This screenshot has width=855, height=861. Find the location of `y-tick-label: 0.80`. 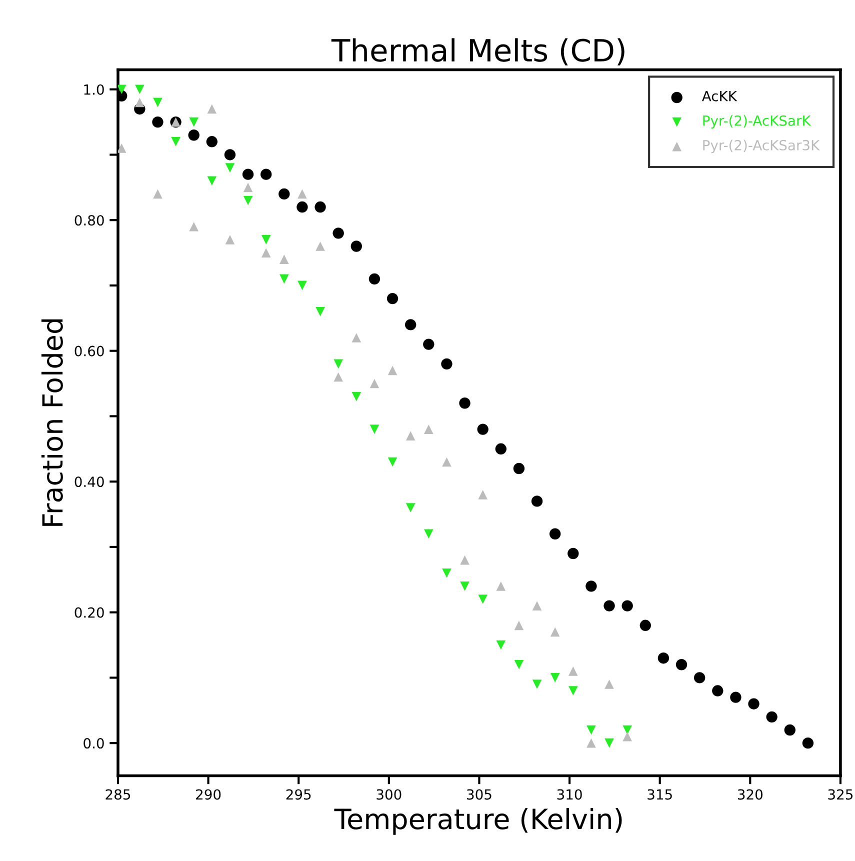

y-tick-label: 0.80 is located at coordinates (89, 220).